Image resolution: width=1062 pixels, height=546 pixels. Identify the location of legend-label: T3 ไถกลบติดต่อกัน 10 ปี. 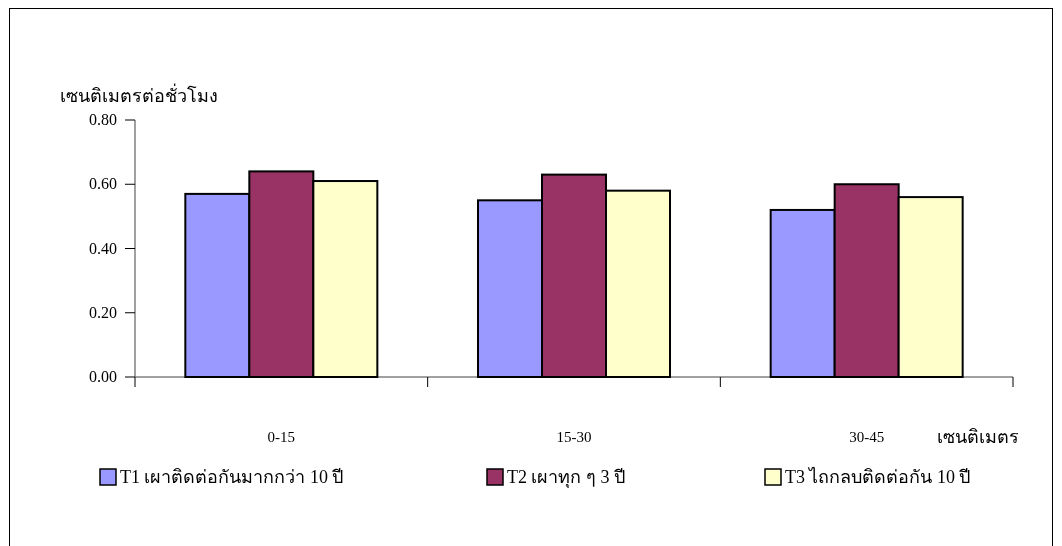
(878, 476).